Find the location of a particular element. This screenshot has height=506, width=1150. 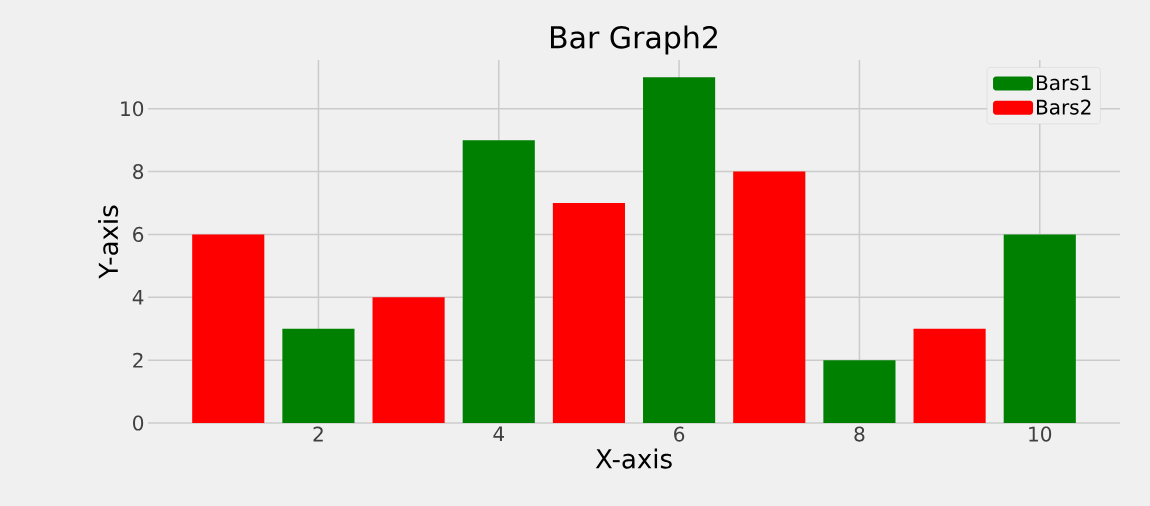

chart-title: Bar Graph2 is located at coordinates (633, 40).